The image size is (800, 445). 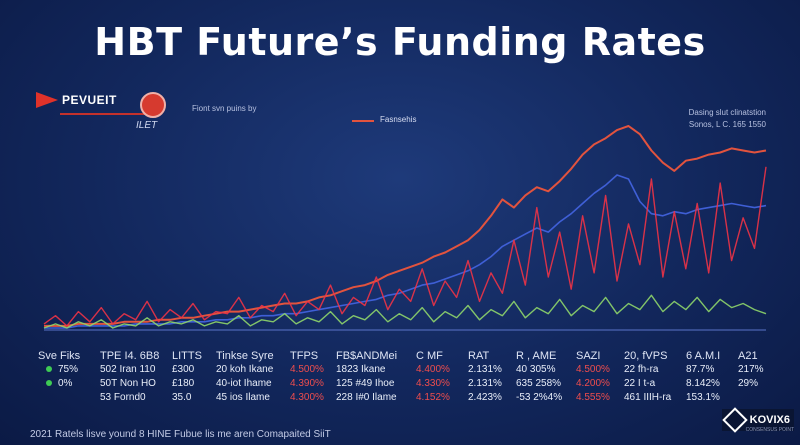 I want to click on table-cell: 87.7%, so click(x=700, y=369).